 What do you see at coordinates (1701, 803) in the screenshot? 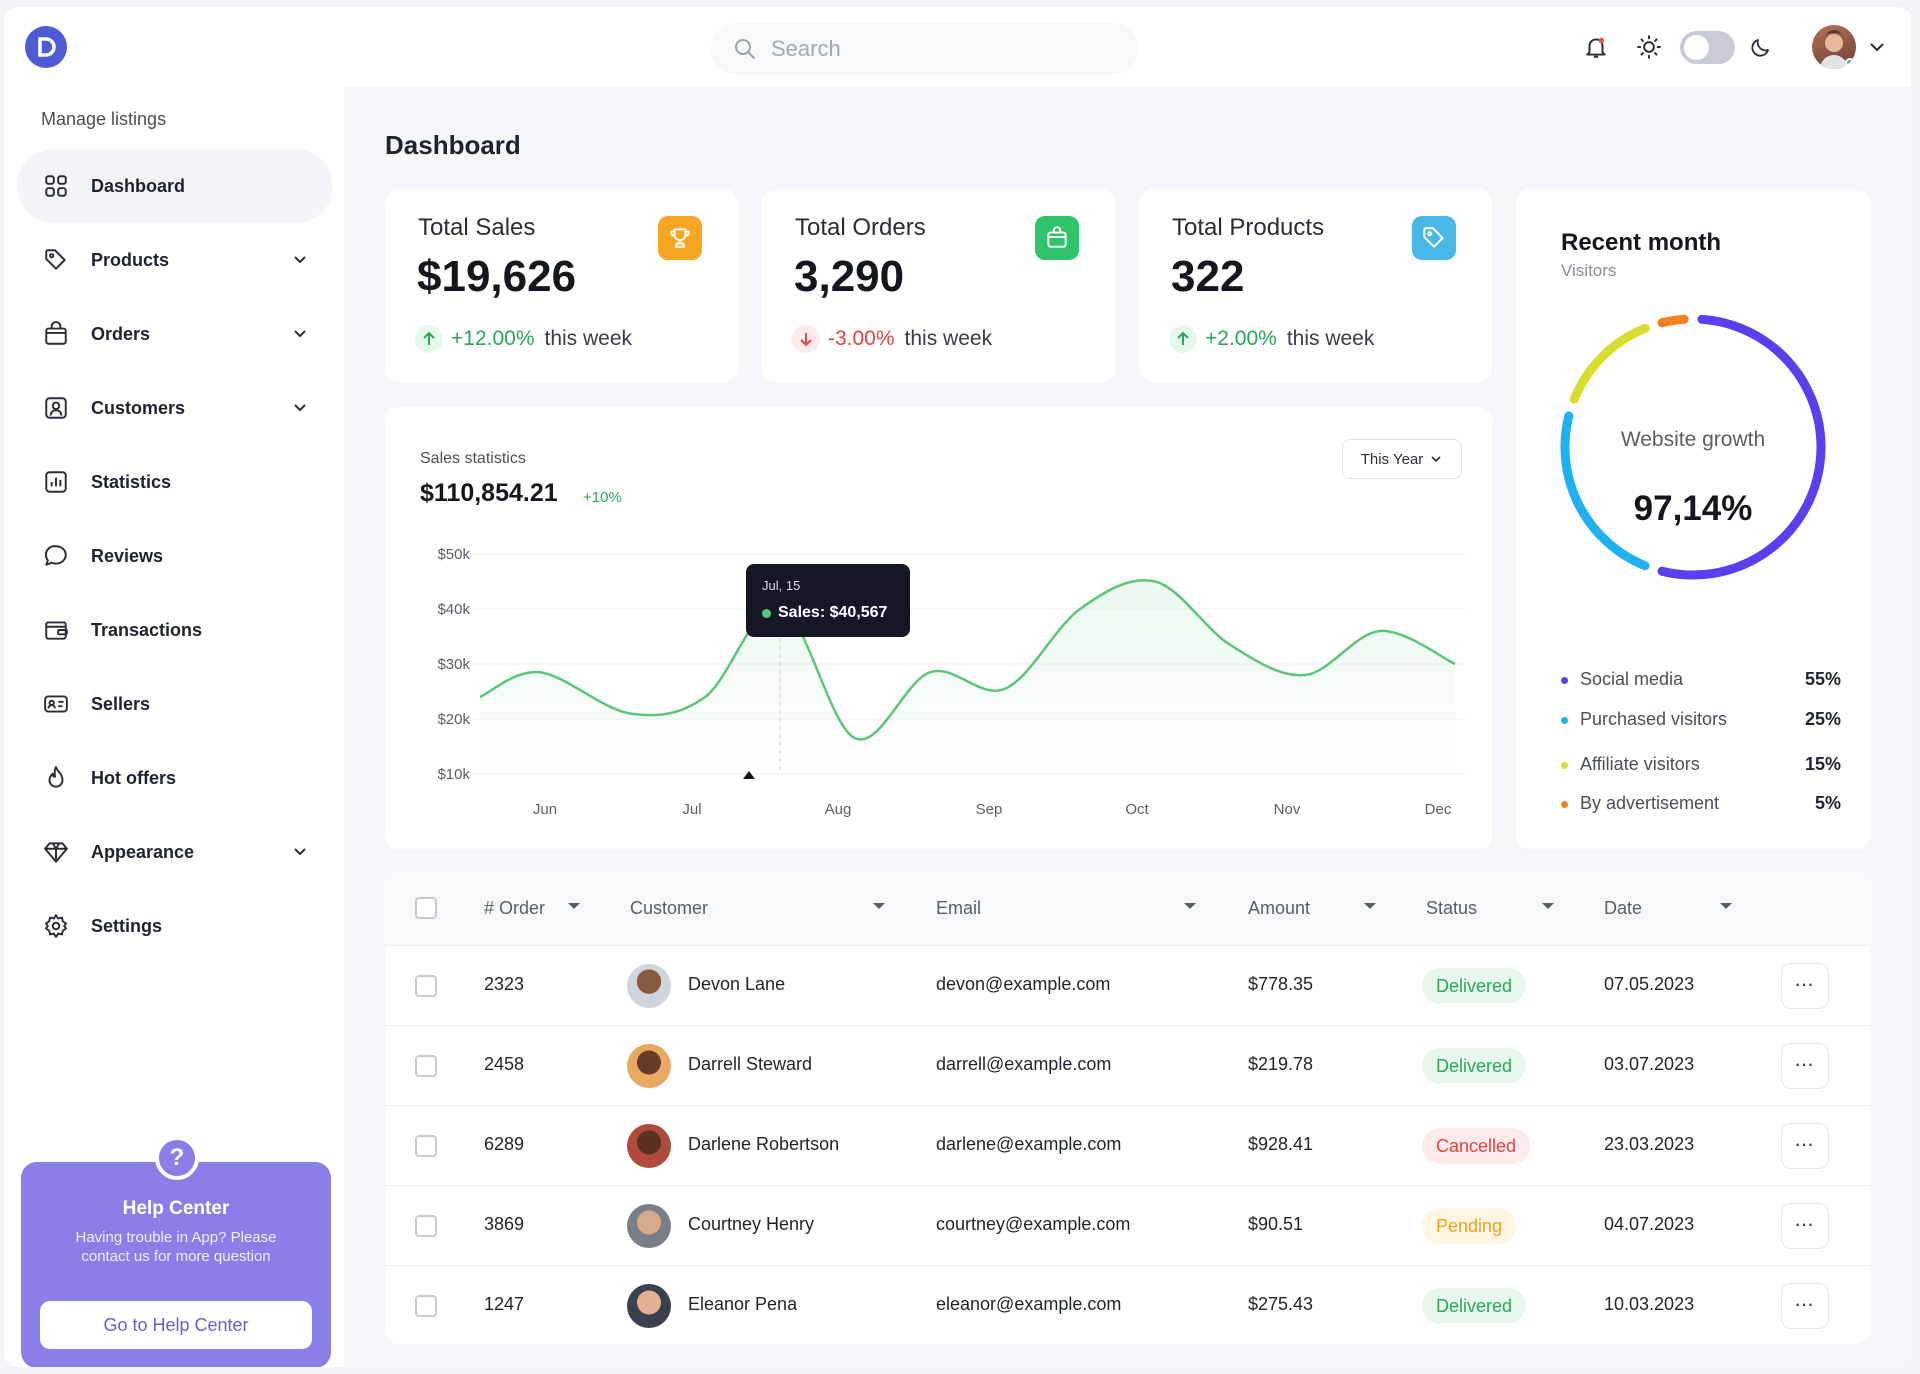
I see `legend-item-by-advertisement: By advertisement 5%` at bounding box center [1701, 803].